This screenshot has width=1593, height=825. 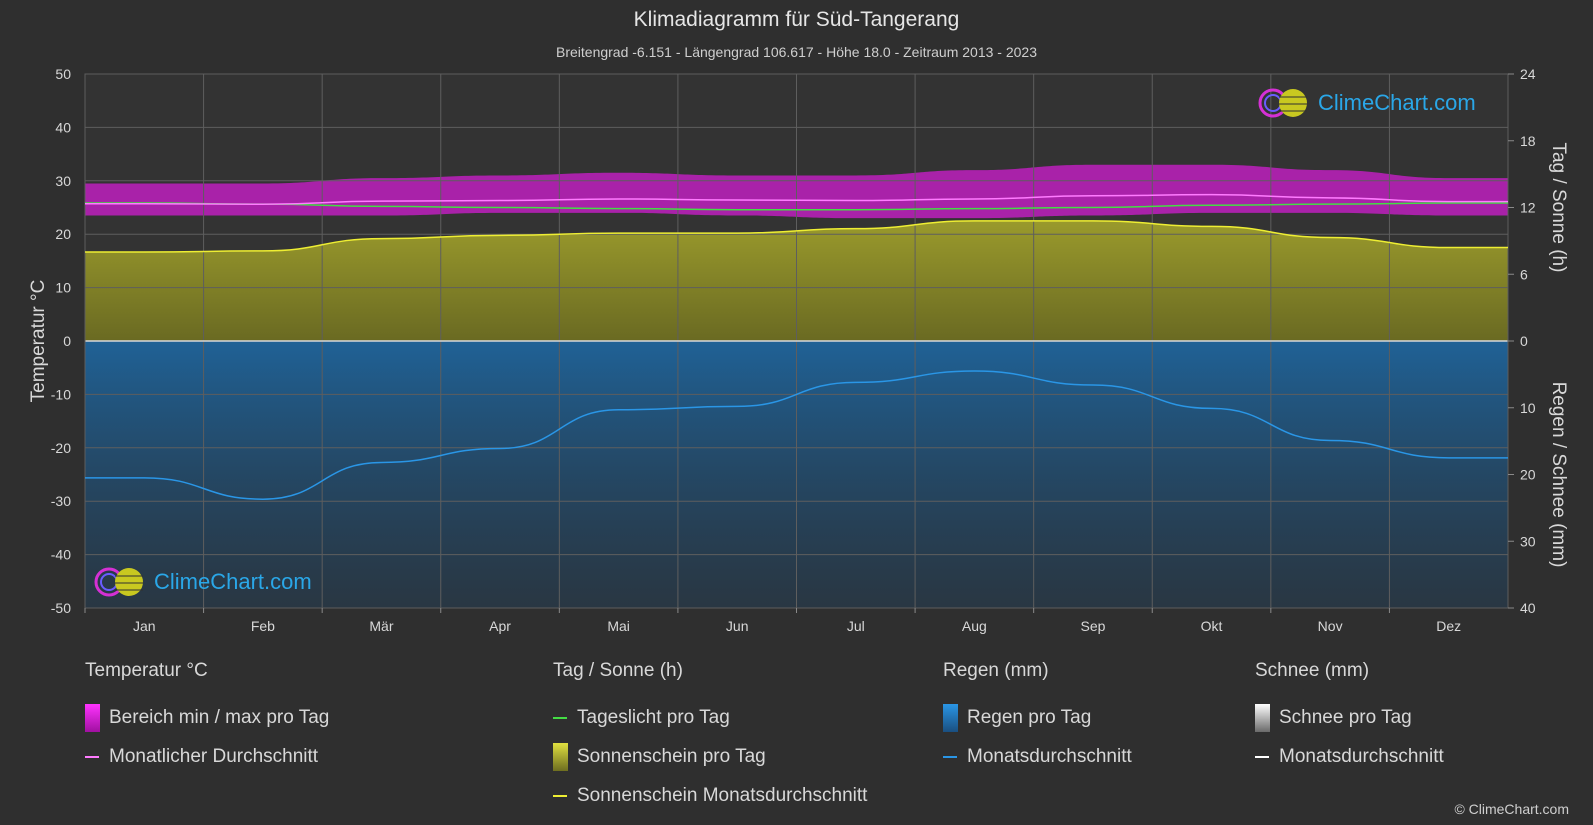 I want to click on logo-bottom-left: ClimeChart.com, so click(x=203, y=582).